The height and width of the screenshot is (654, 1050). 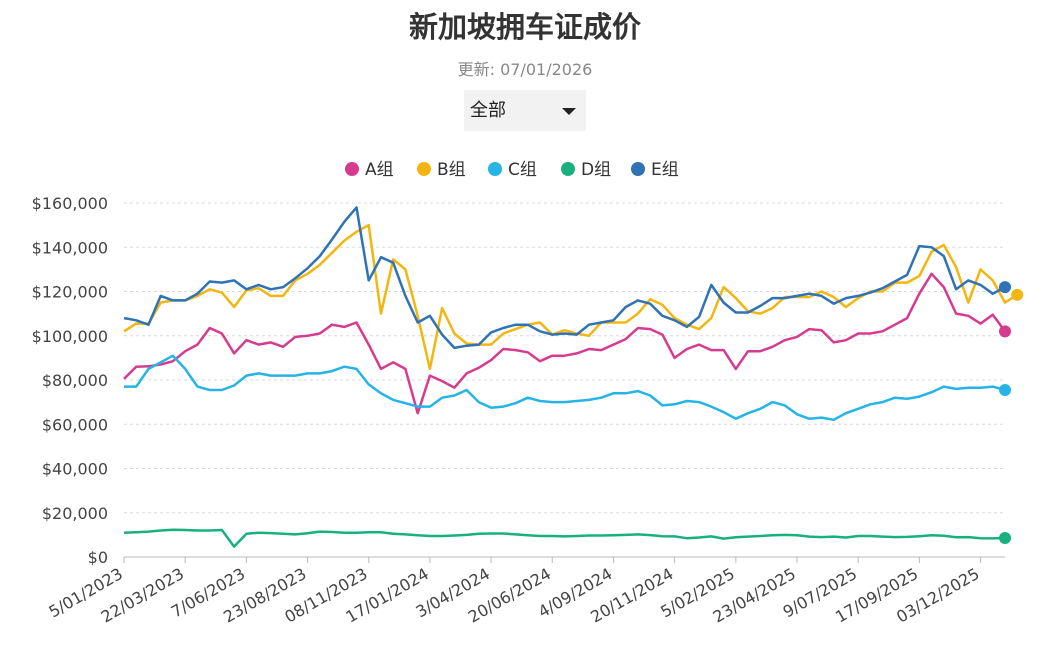 I want to click on category-filter-value: 全部, so click(x=488, y=110).